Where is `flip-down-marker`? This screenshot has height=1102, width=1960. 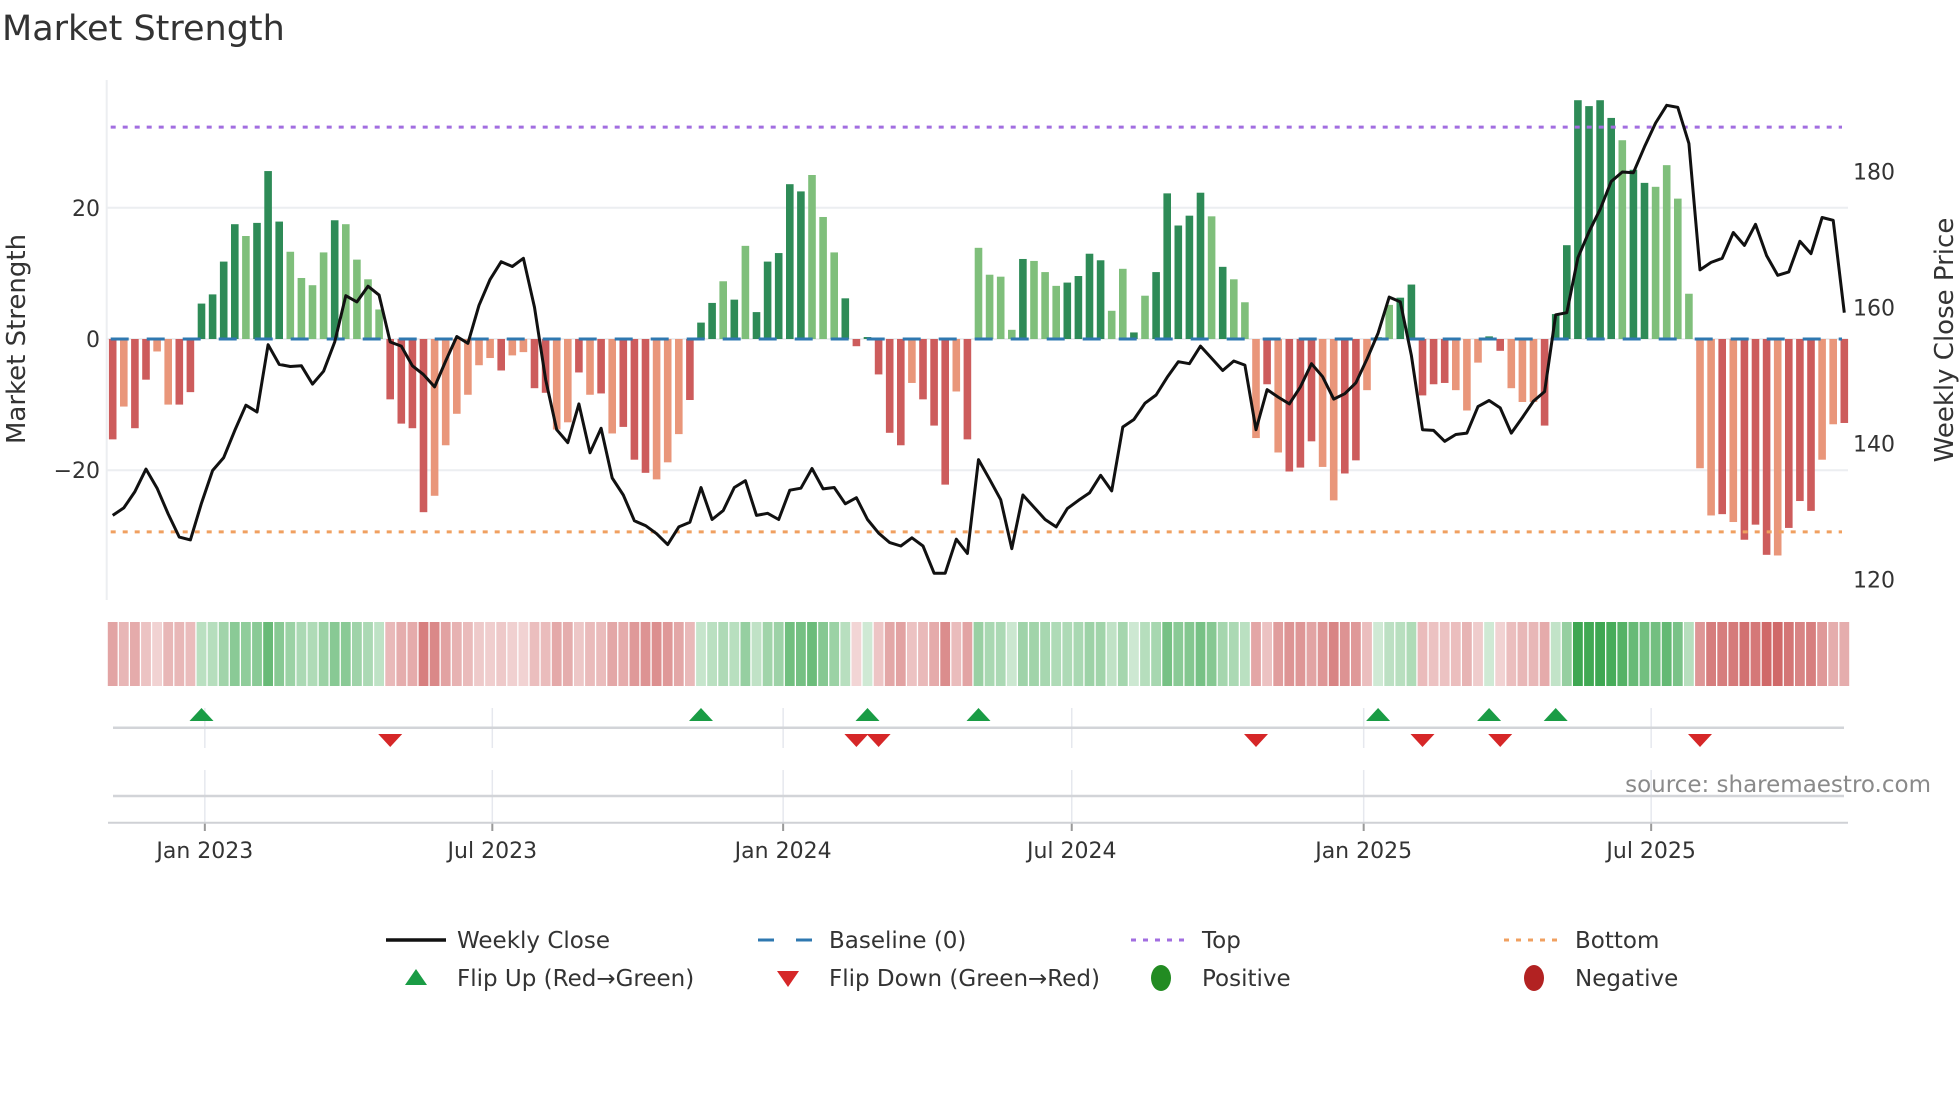
flip-down-marker is located at coordinates (878, 740).